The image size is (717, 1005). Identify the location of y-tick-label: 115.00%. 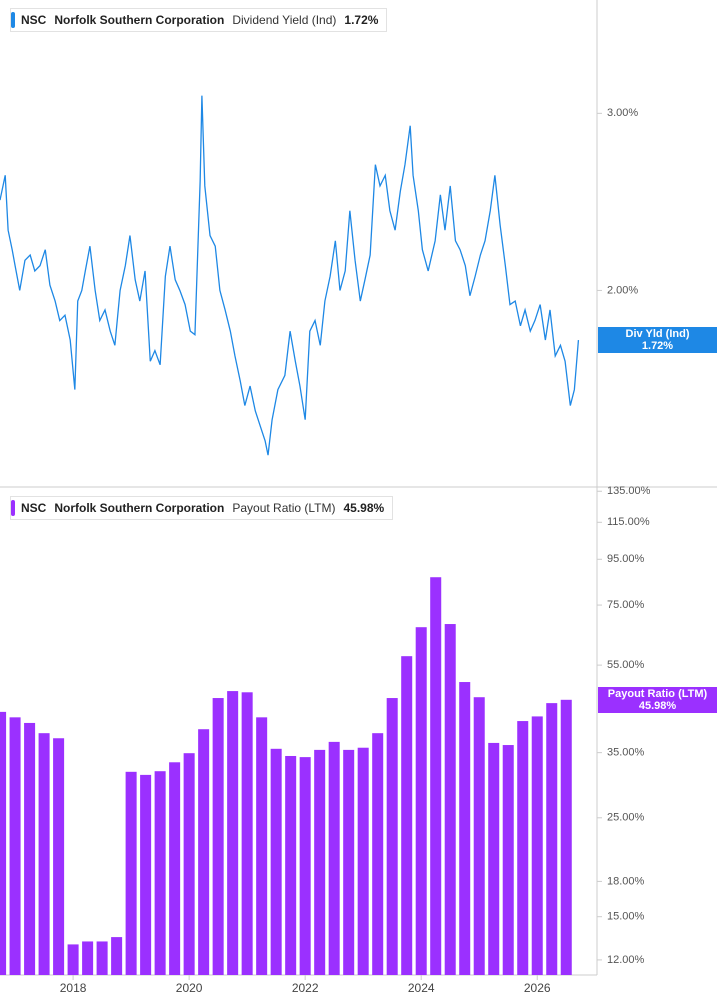
(628, 522).